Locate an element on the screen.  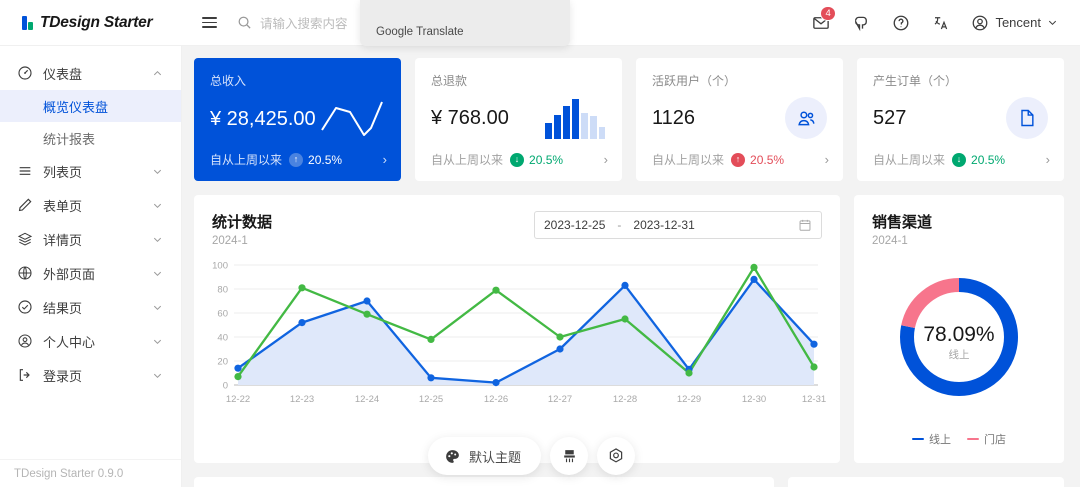
stat-card-active-users: 活跃用户（个） 1126 自从上周以来 ↑ is located at coordinates (739, 119).